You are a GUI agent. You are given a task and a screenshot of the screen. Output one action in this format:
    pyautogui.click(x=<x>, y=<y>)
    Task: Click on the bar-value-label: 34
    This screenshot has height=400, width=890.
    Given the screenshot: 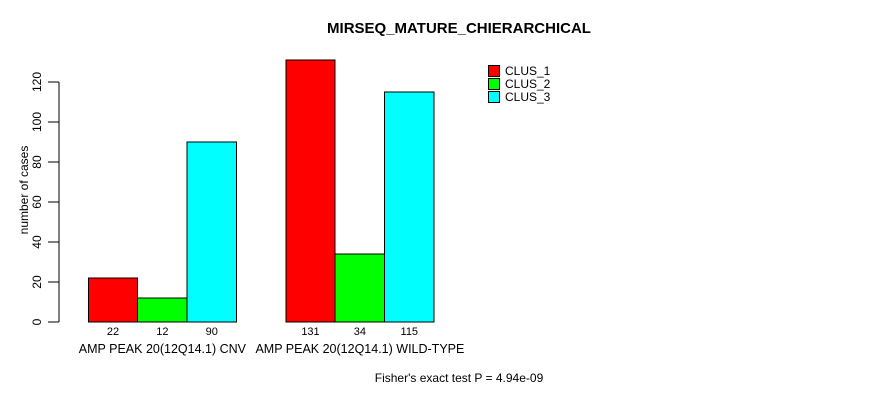 What is the action you would take?
    pyautogui.click(x=360, y=332)
    